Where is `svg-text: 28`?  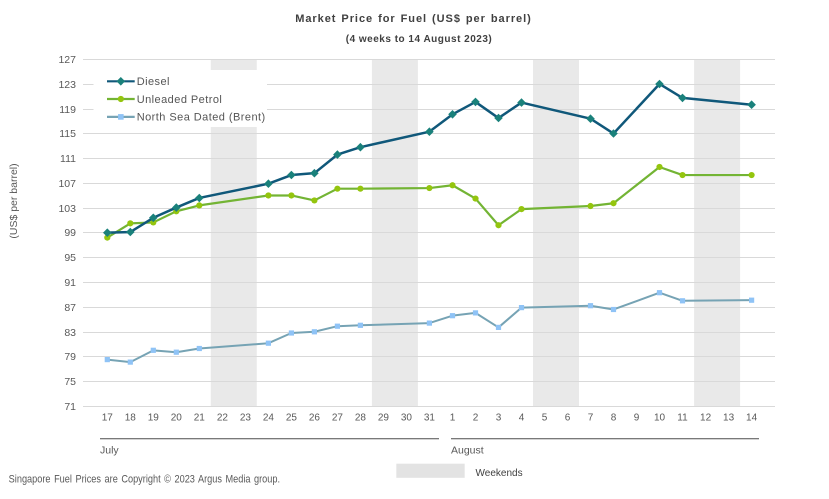 svg-text: 28 is located at coordinates (361, 418).